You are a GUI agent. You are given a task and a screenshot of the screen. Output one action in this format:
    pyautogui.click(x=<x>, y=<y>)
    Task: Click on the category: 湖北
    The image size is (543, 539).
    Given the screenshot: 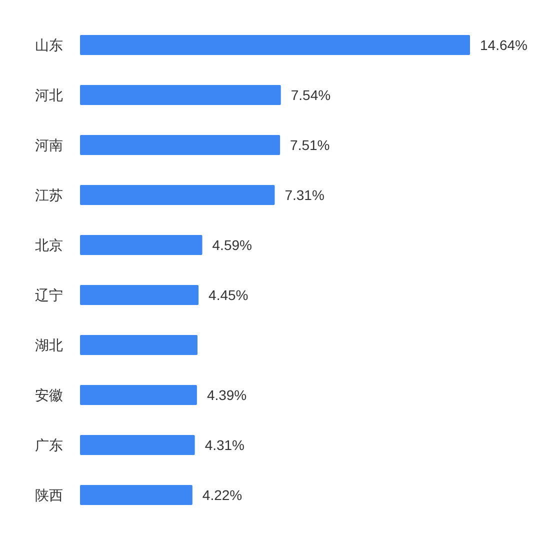 What is the action you would take?
    pyautogui.click(x=49, y=345)
    